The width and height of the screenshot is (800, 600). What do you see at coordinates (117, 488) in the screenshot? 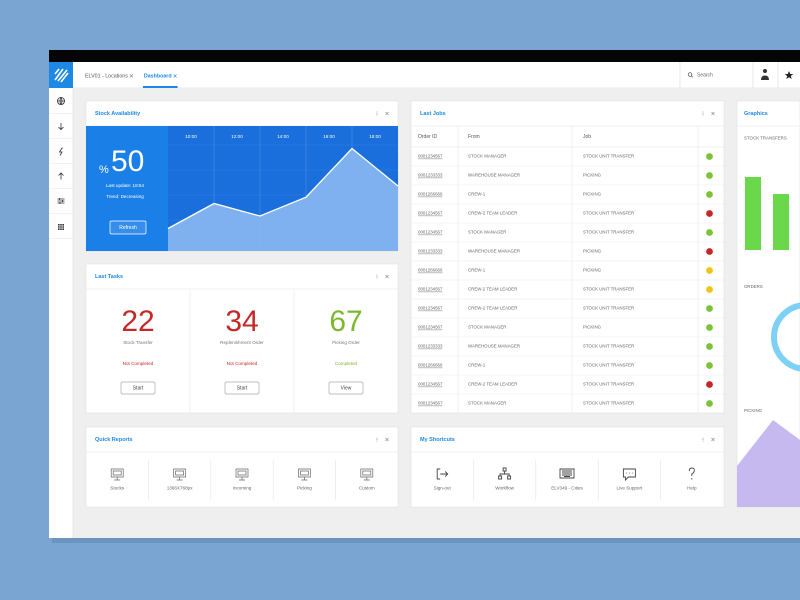
I see `item-label: Stocks` at bounding box center [117, 488].